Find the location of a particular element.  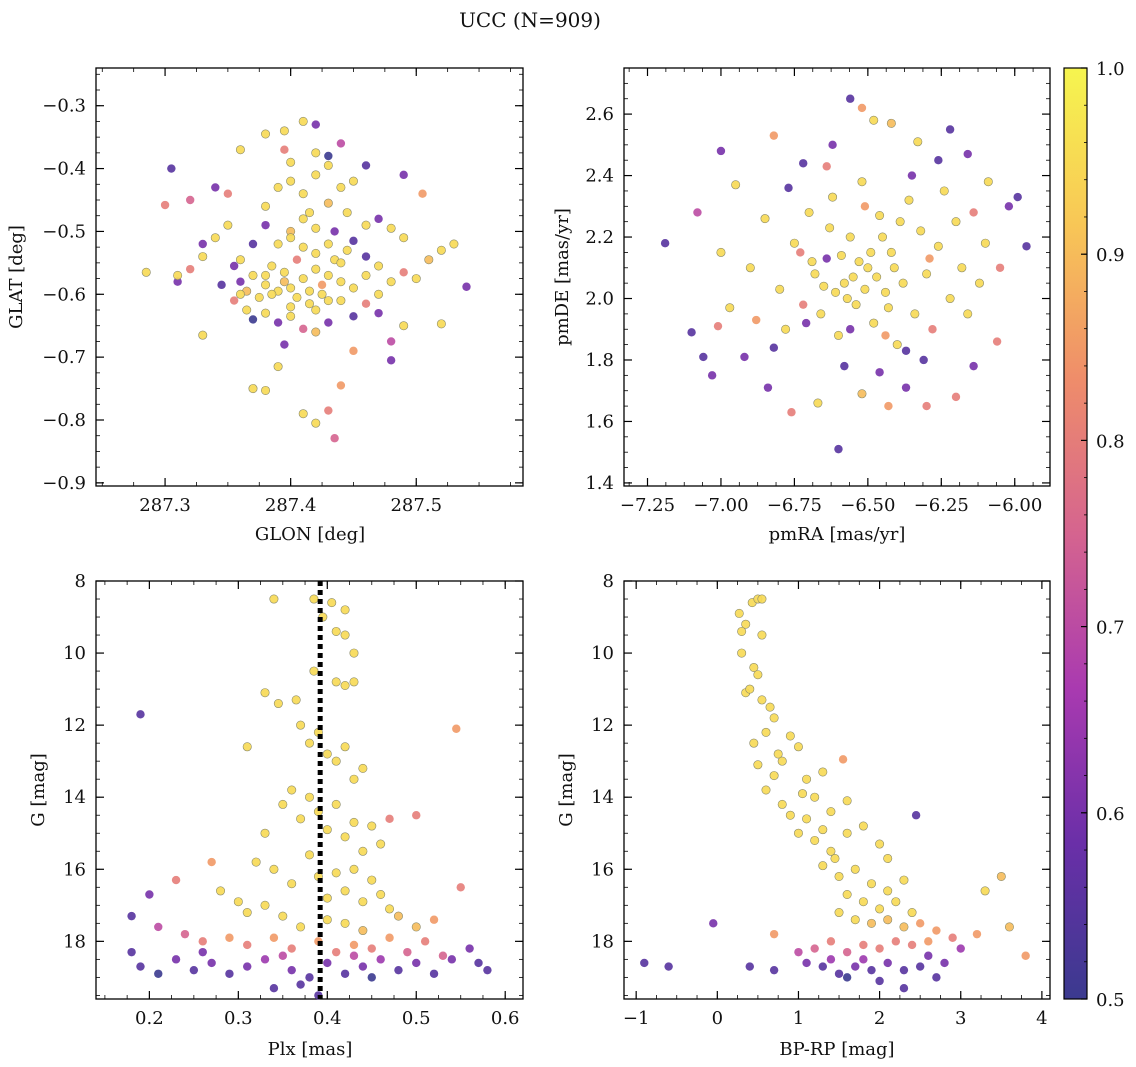

x-axis-label: Plx [mas] is located at coordinates (310, 1049).